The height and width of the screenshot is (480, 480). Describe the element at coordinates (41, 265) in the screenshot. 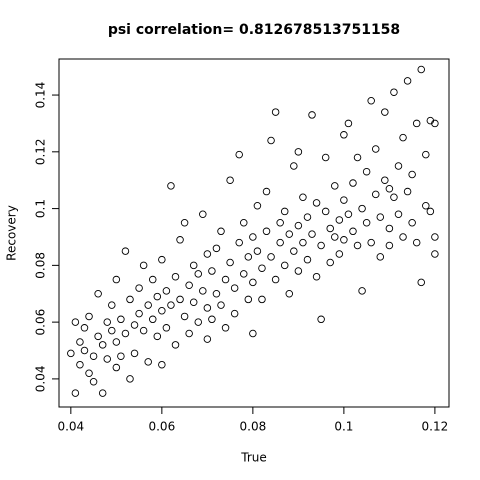

I see `y-tick-label: 0.08` at that location.